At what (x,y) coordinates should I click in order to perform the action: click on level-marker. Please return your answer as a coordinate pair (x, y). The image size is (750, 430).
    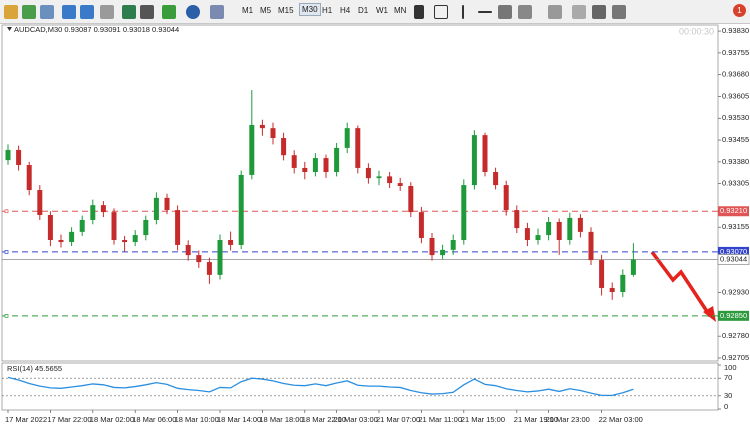
    Looking at the image, I should click on (6, 315).